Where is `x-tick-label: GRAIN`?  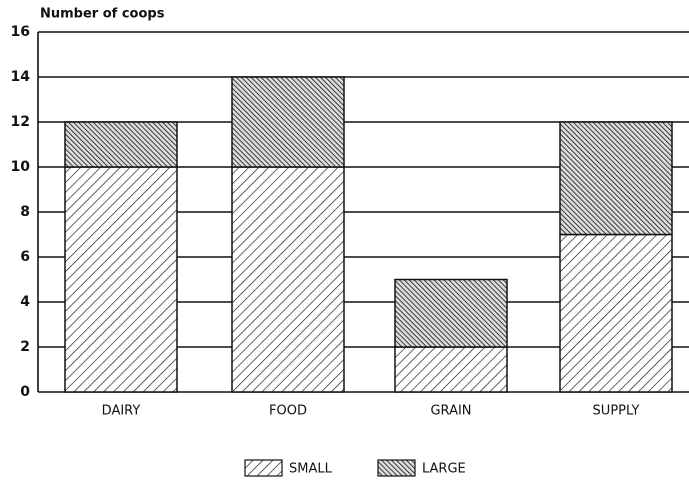
x-tick-label: GRAIN is located at coordinates (450, 411).